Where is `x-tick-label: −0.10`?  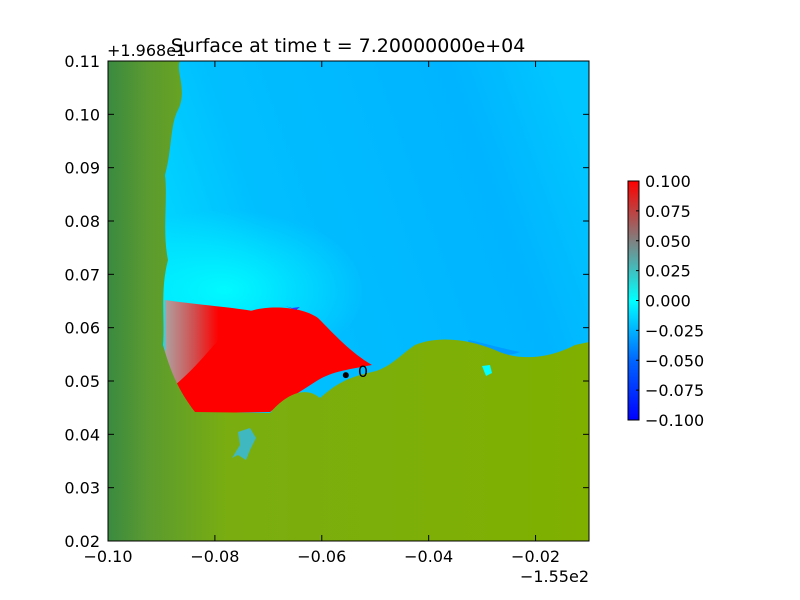
x-tick-label: −0.10 is located at coordinates (107, 556).